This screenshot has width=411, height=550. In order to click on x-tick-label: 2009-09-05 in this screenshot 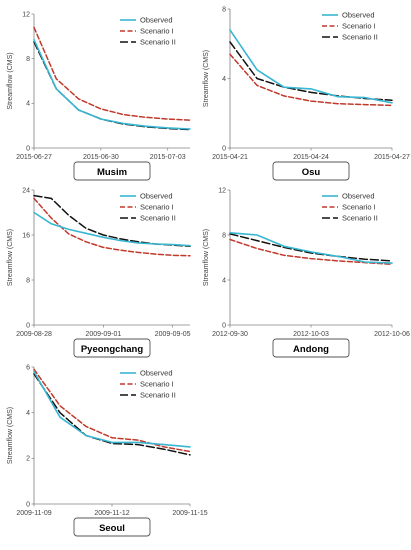, I will do `click(173, 334)`.